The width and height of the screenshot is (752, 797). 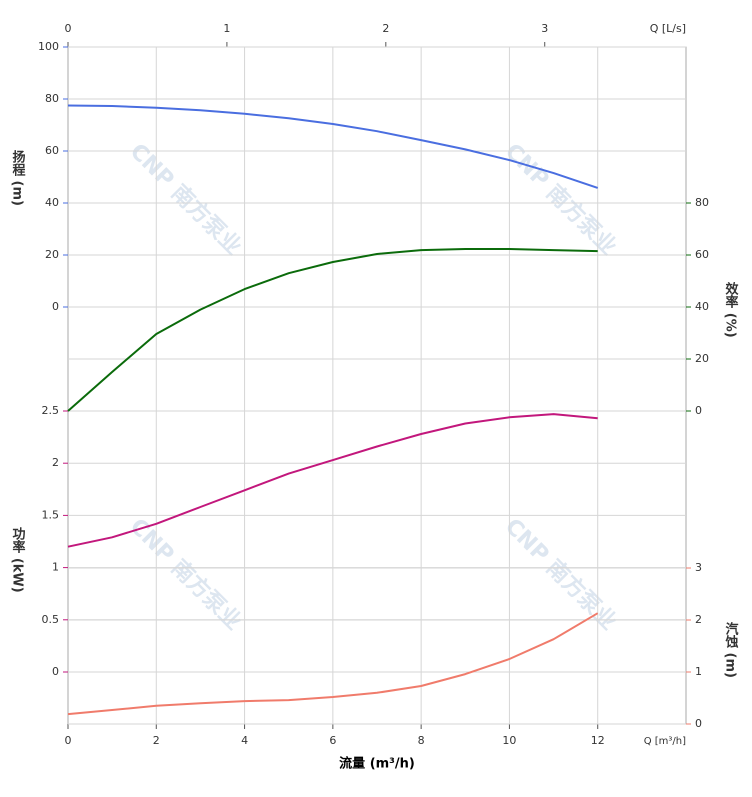 What do you see at coordinates (244, 740) in the screenshot?
I see `x-tick-label: 4` at bounding box center [244, 740].